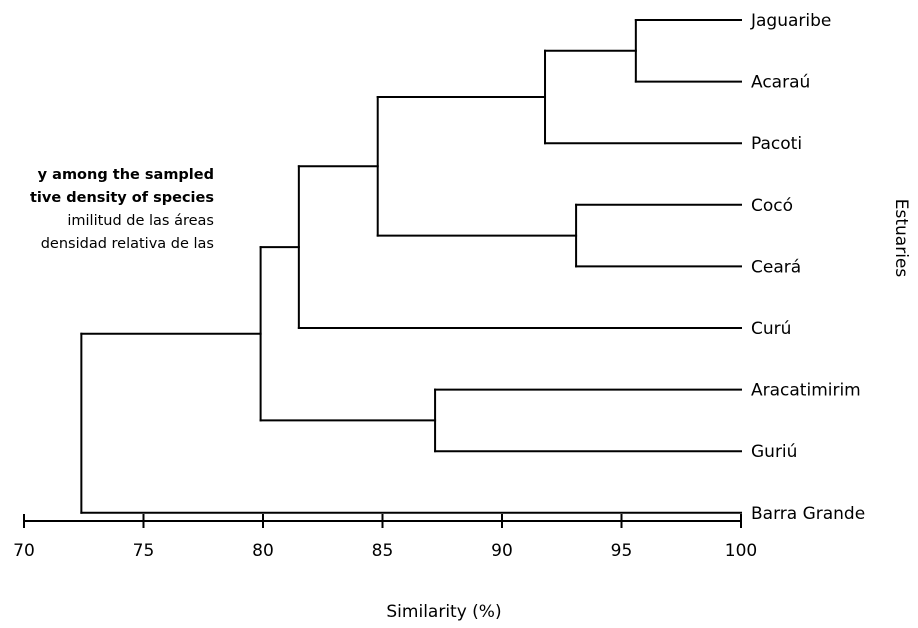 The width and height of the screenshot is (918, 628). Describe the element at coordinates (125, 175) in the screenshot. I see `caption-line-1: y among the sampled` at that location.